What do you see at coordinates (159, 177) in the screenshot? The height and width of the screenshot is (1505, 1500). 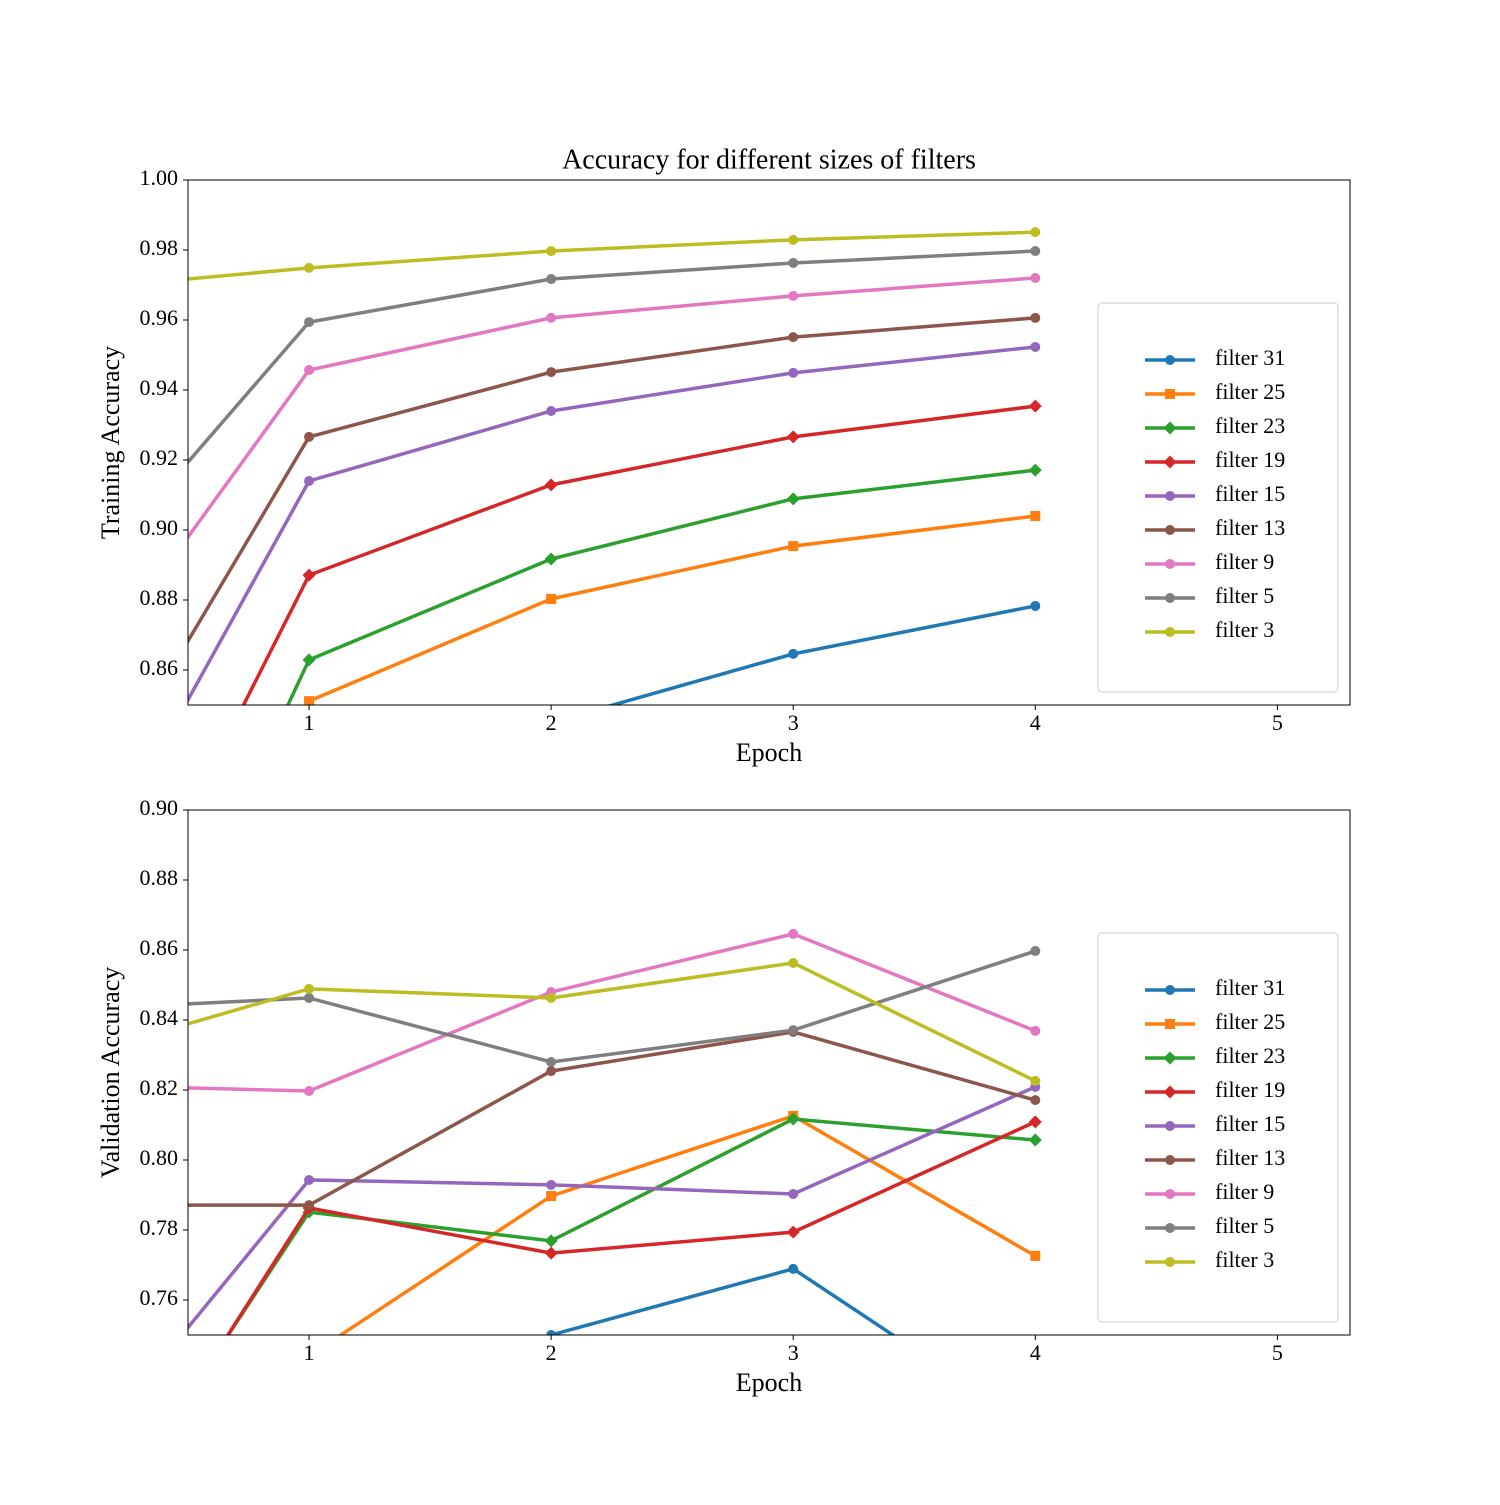 I see `y-tick-label: 1.00` at bounding box center [159, 177].